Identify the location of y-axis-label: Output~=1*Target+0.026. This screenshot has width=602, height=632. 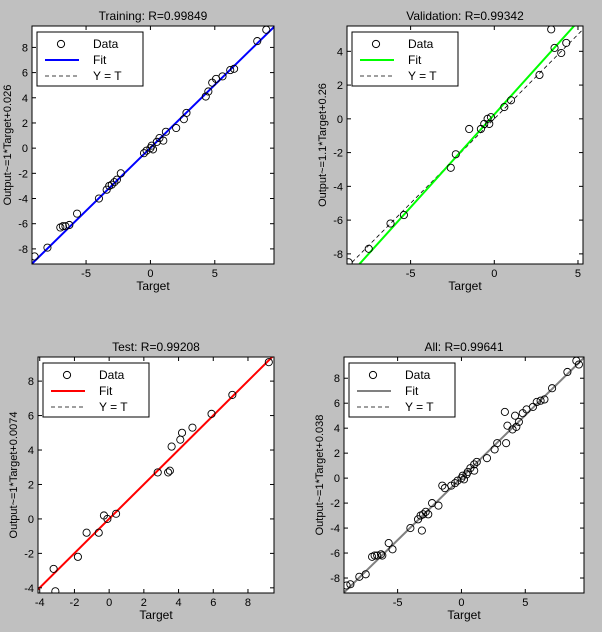
(8, 145).